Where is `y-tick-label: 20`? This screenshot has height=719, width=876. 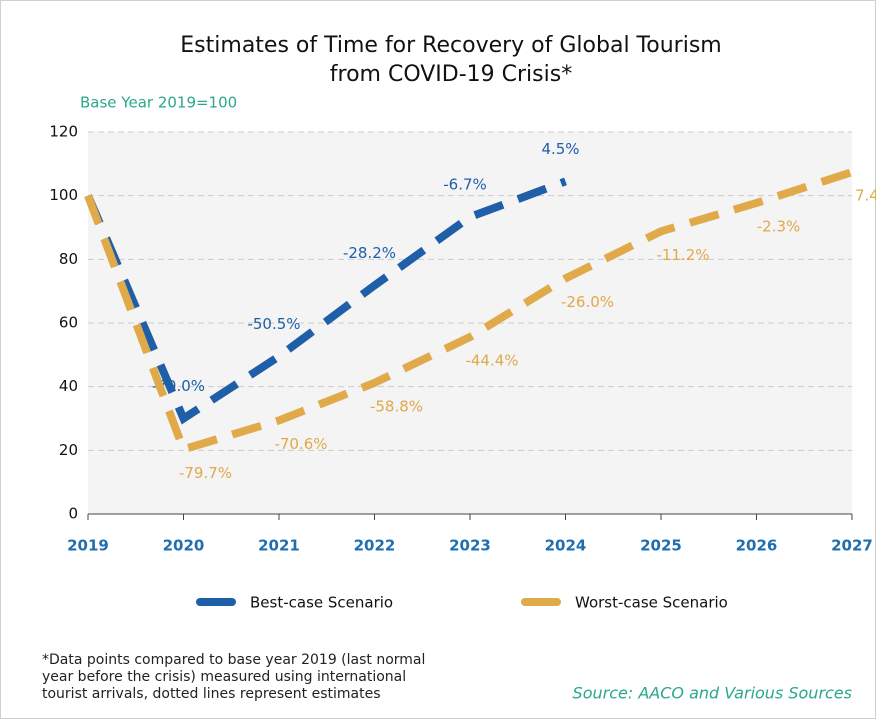 y-tick-label: 20 is located at coordinates (68, 450).